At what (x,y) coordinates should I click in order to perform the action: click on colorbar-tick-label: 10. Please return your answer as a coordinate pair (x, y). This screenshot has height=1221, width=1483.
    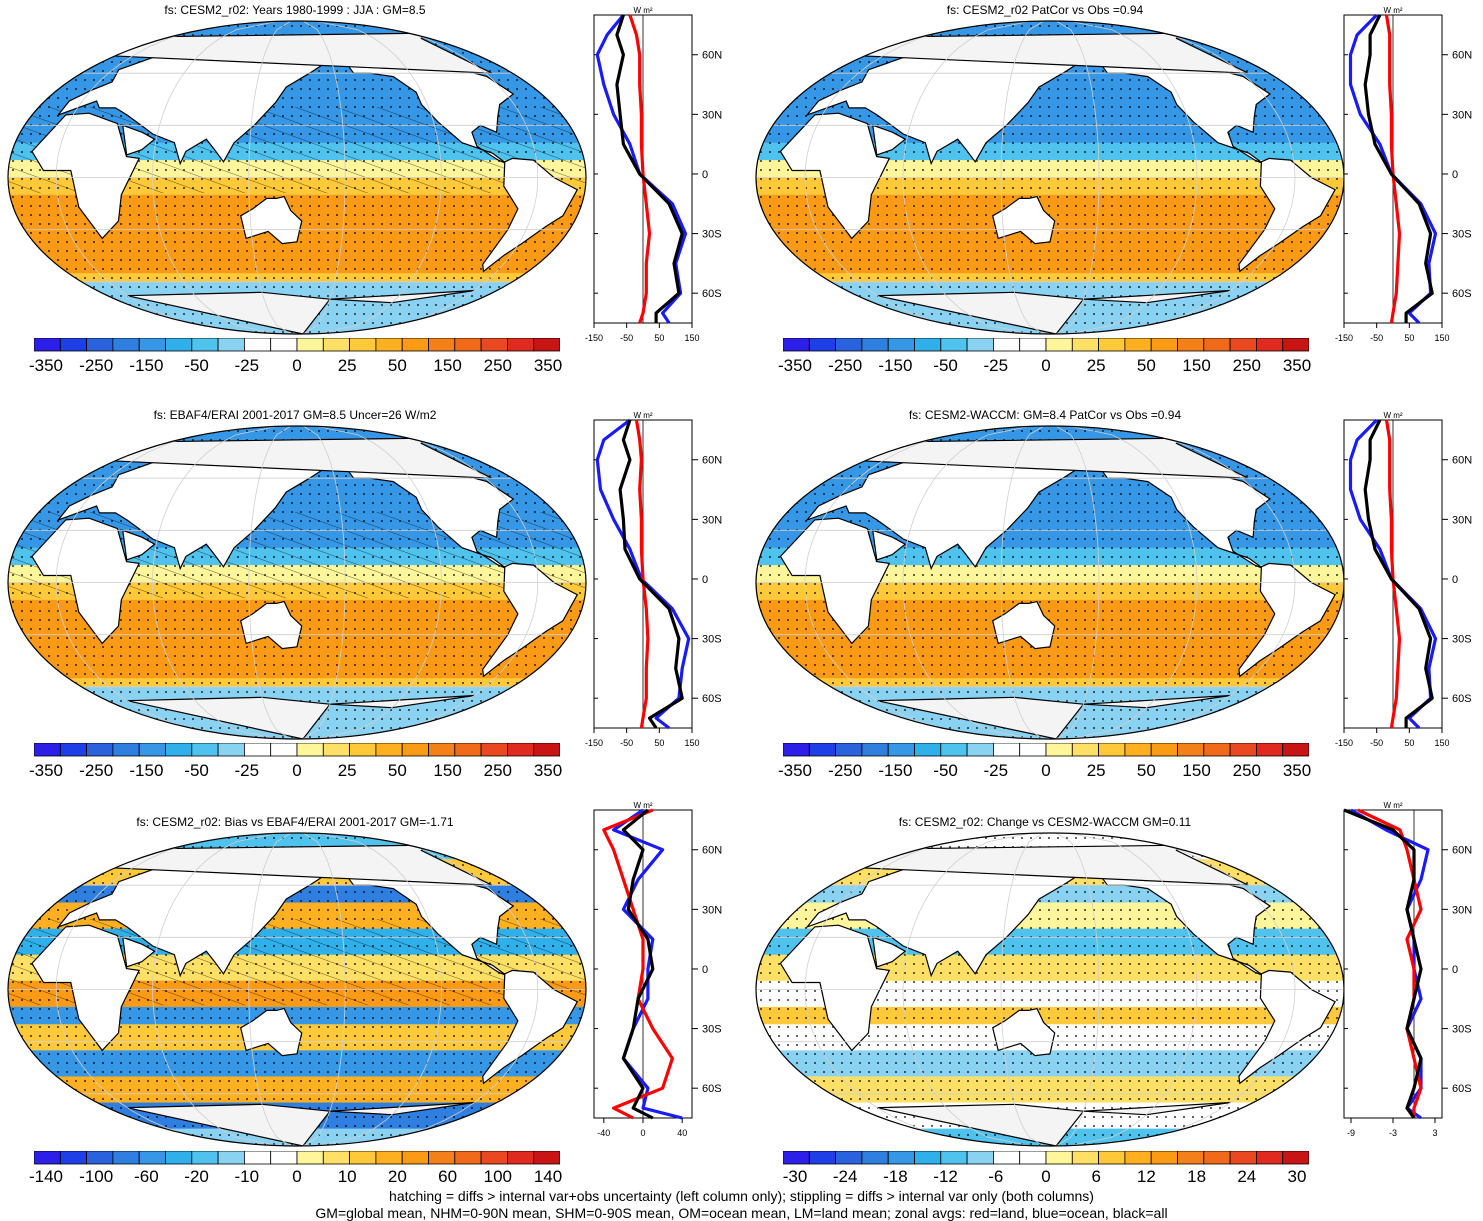
    Looking at the image, I should click on (347, 1176).